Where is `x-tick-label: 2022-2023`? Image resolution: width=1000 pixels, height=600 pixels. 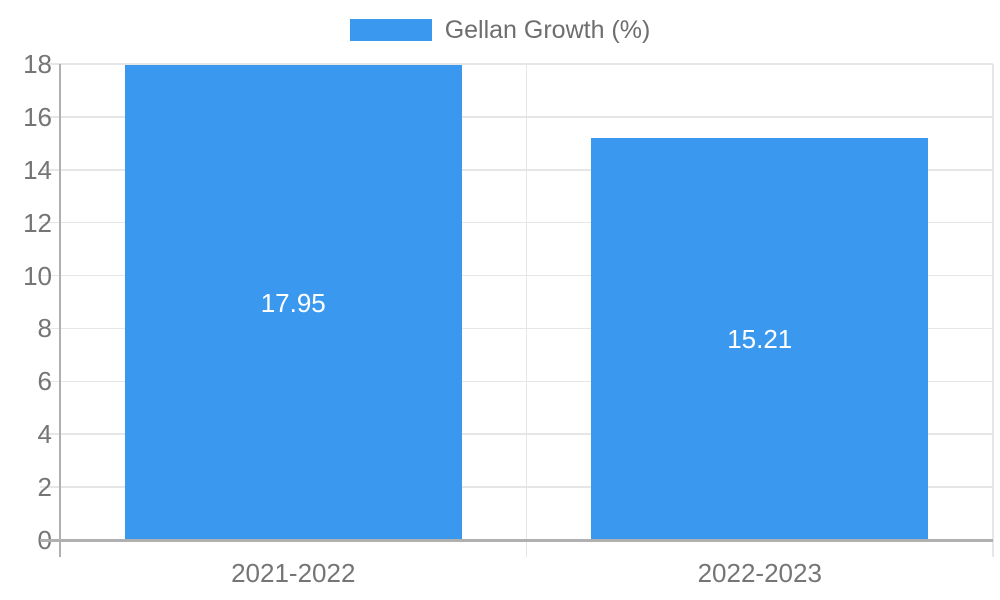
x-tick-label: 2022-2023 is located at coordinates (759, 573).